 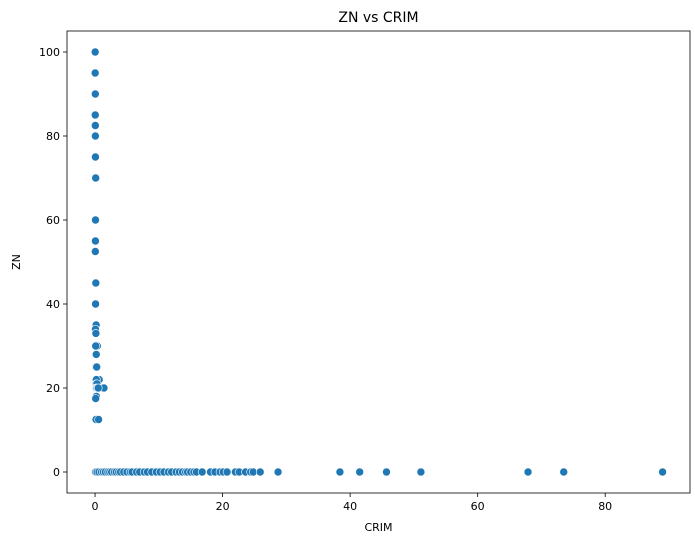 I want to click on x-tick-label: 80, so click(x=605, y=506).